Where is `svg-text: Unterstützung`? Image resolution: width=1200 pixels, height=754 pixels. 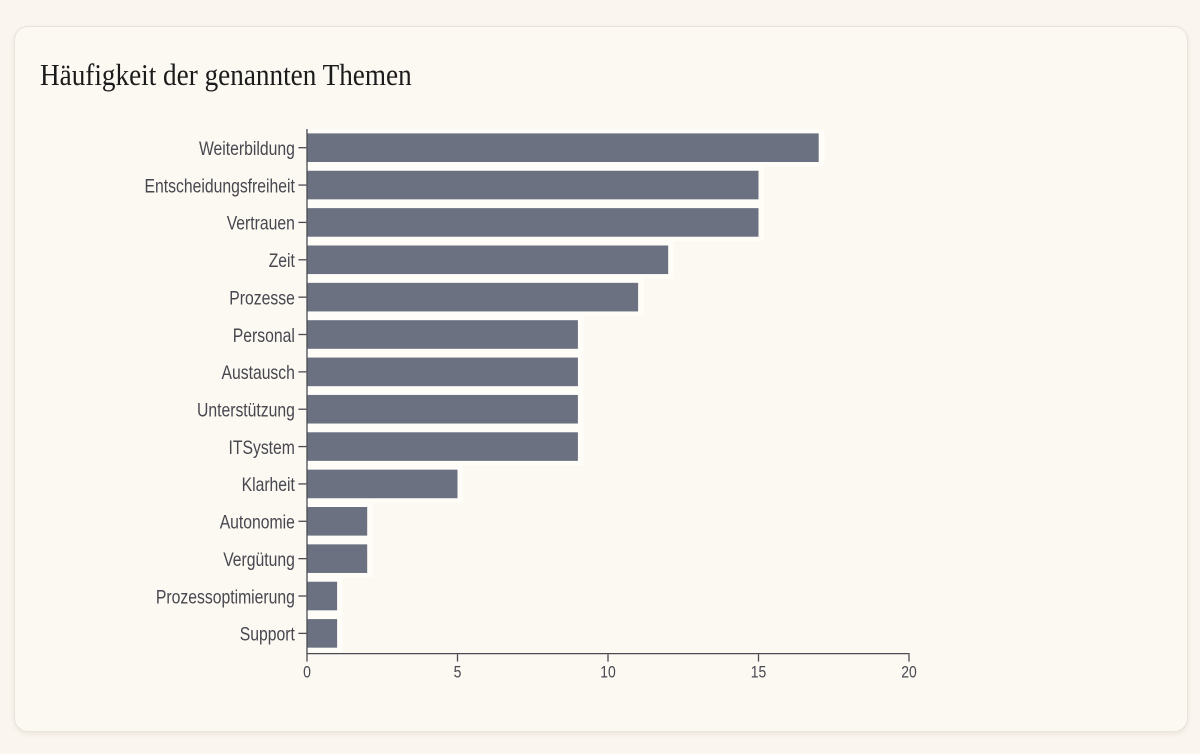
svg-text: Unterstützung is located at coordinates (246, 411).